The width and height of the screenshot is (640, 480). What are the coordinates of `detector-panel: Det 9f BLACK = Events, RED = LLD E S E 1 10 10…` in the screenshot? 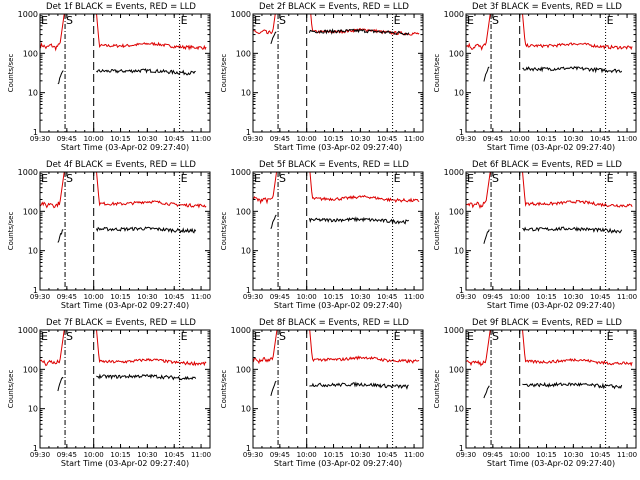 It's located at (535, 393).